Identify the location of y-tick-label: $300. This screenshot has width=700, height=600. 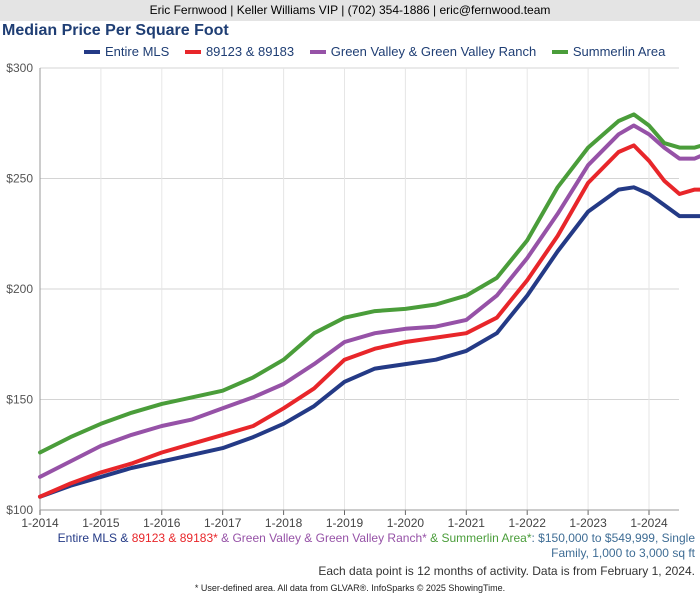
(19, 68).